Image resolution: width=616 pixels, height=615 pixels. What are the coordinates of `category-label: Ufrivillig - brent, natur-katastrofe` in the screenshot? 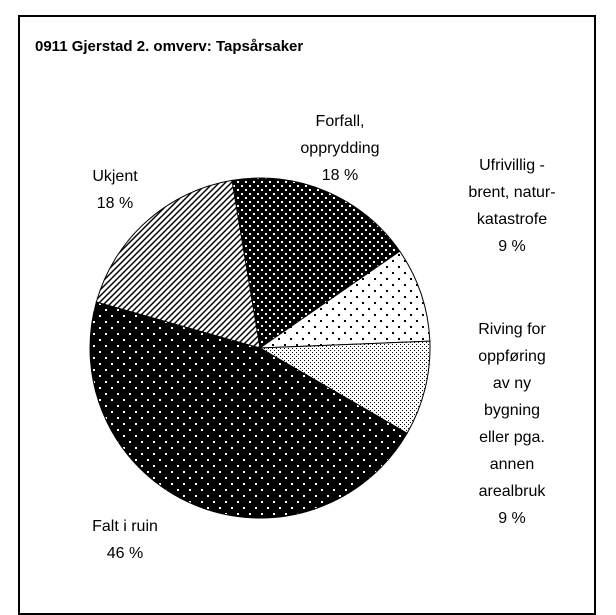 It's located at (512, 192).